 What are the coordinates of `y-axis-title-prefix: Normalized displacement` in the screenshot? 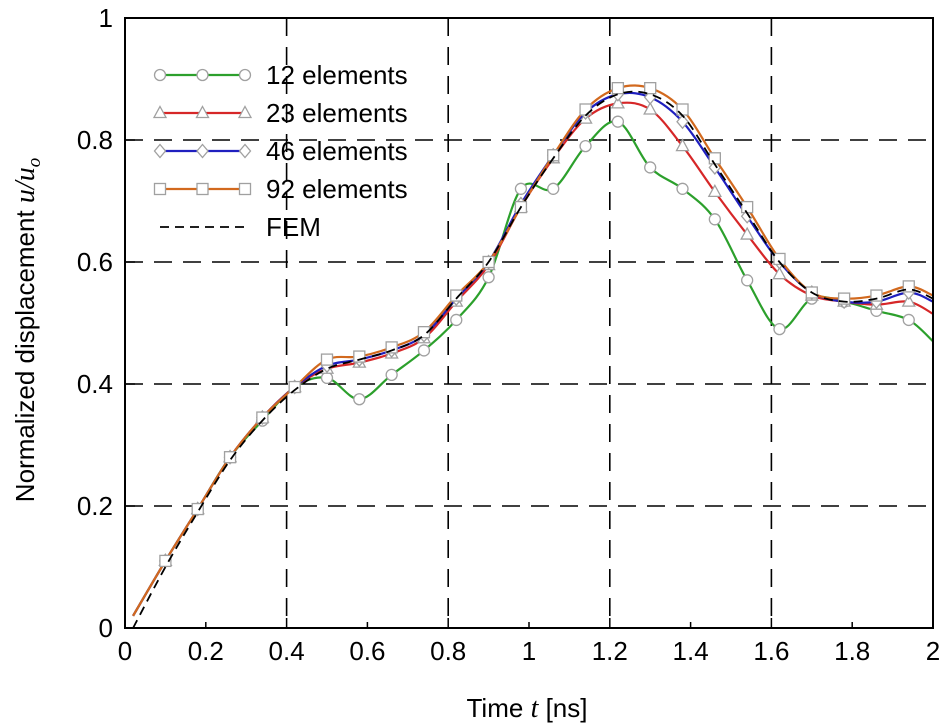 It's located at (25, 352).